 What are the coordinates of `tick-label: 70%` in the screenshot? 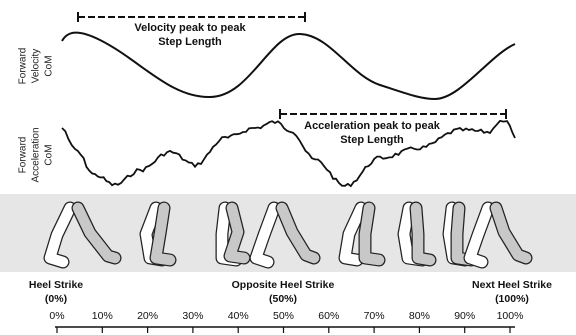 It's located at (374, 316).